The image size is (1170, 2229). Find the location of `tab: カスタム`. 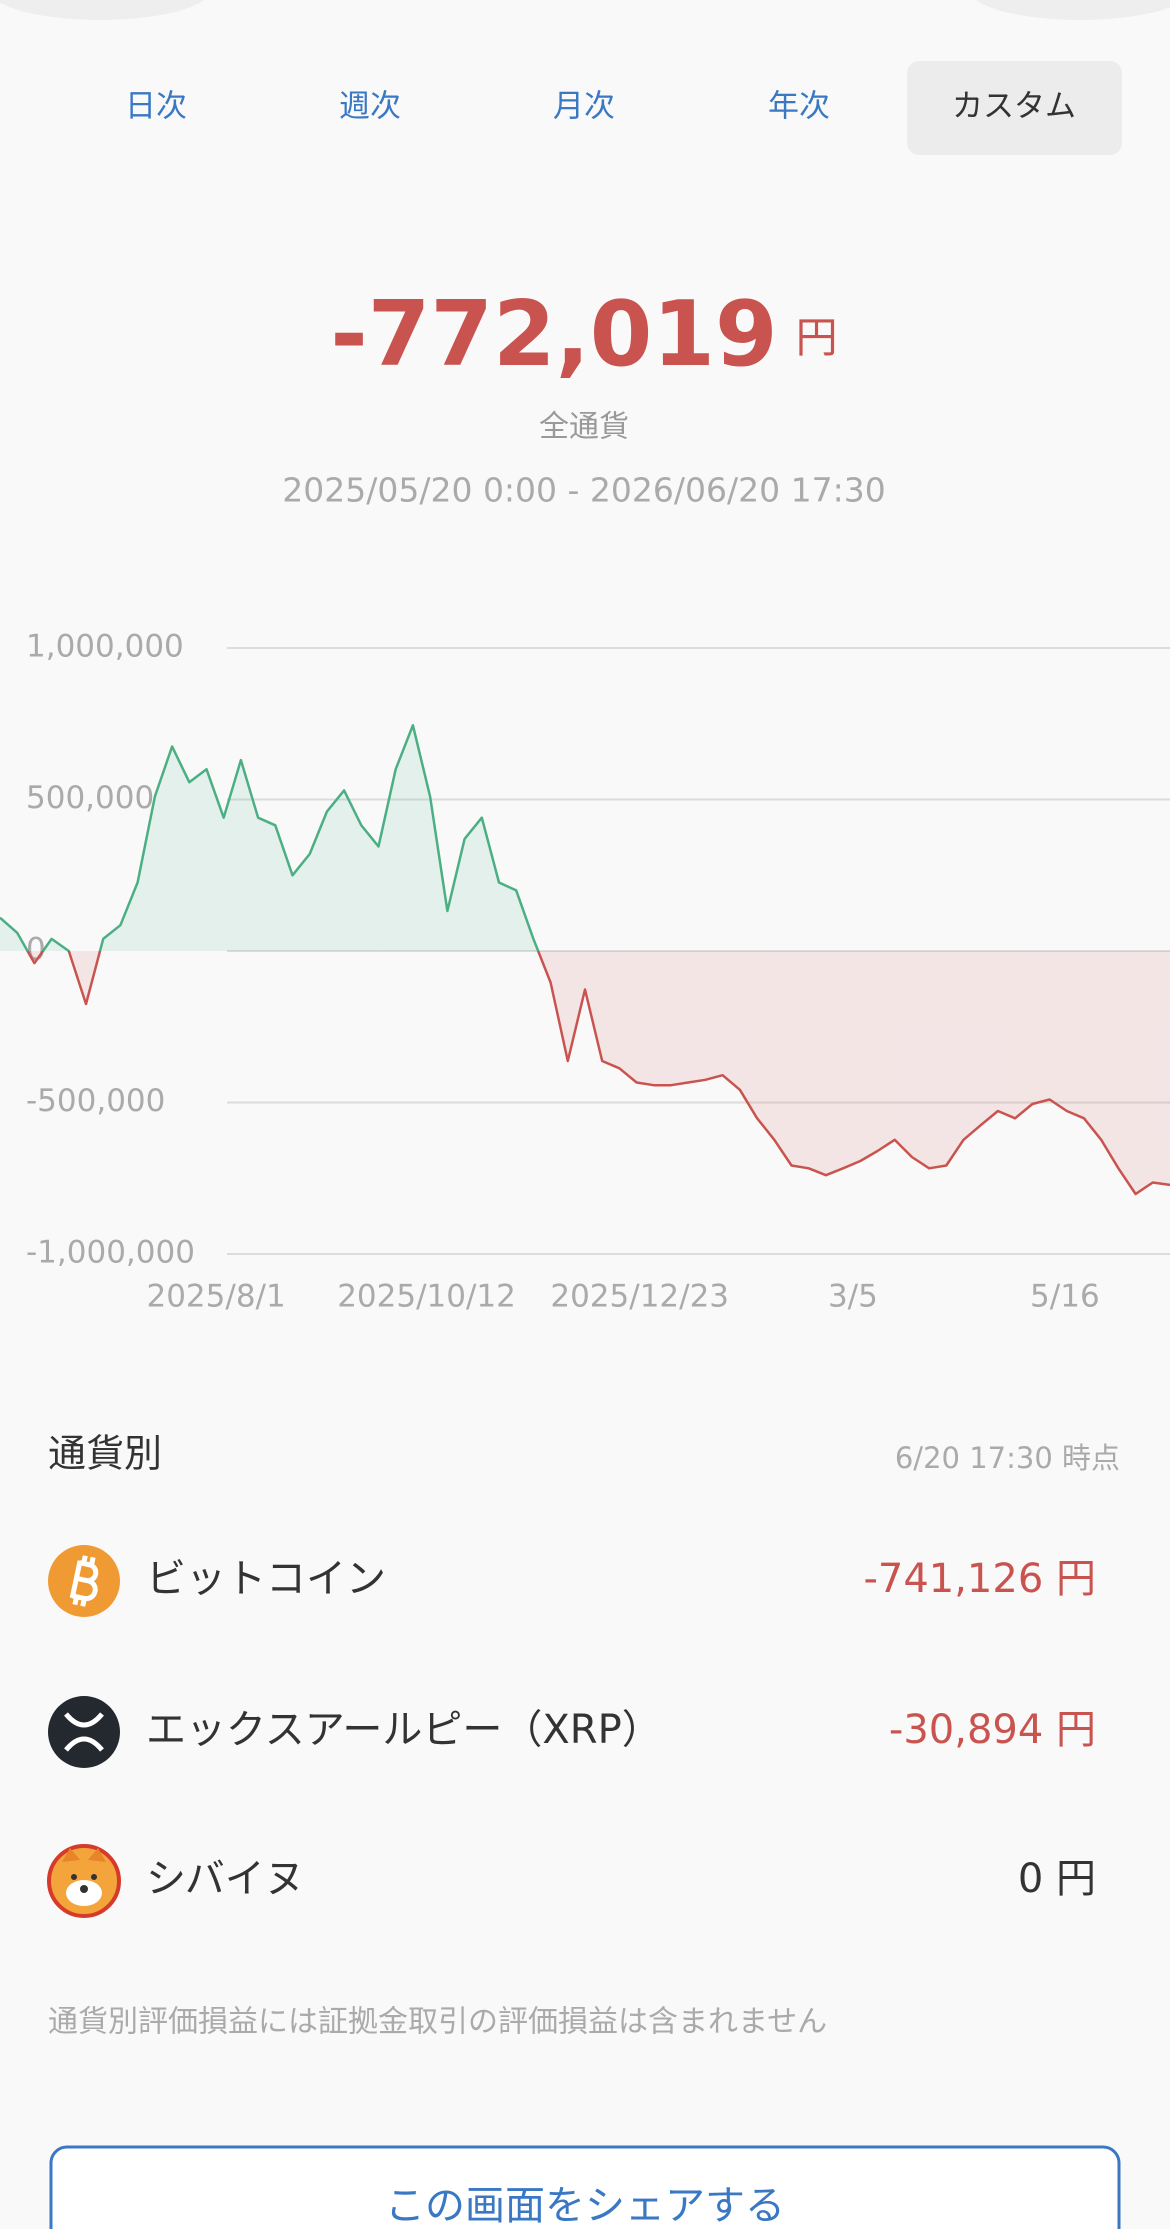

tab: カスタム is located at coordinates (1014, 107).